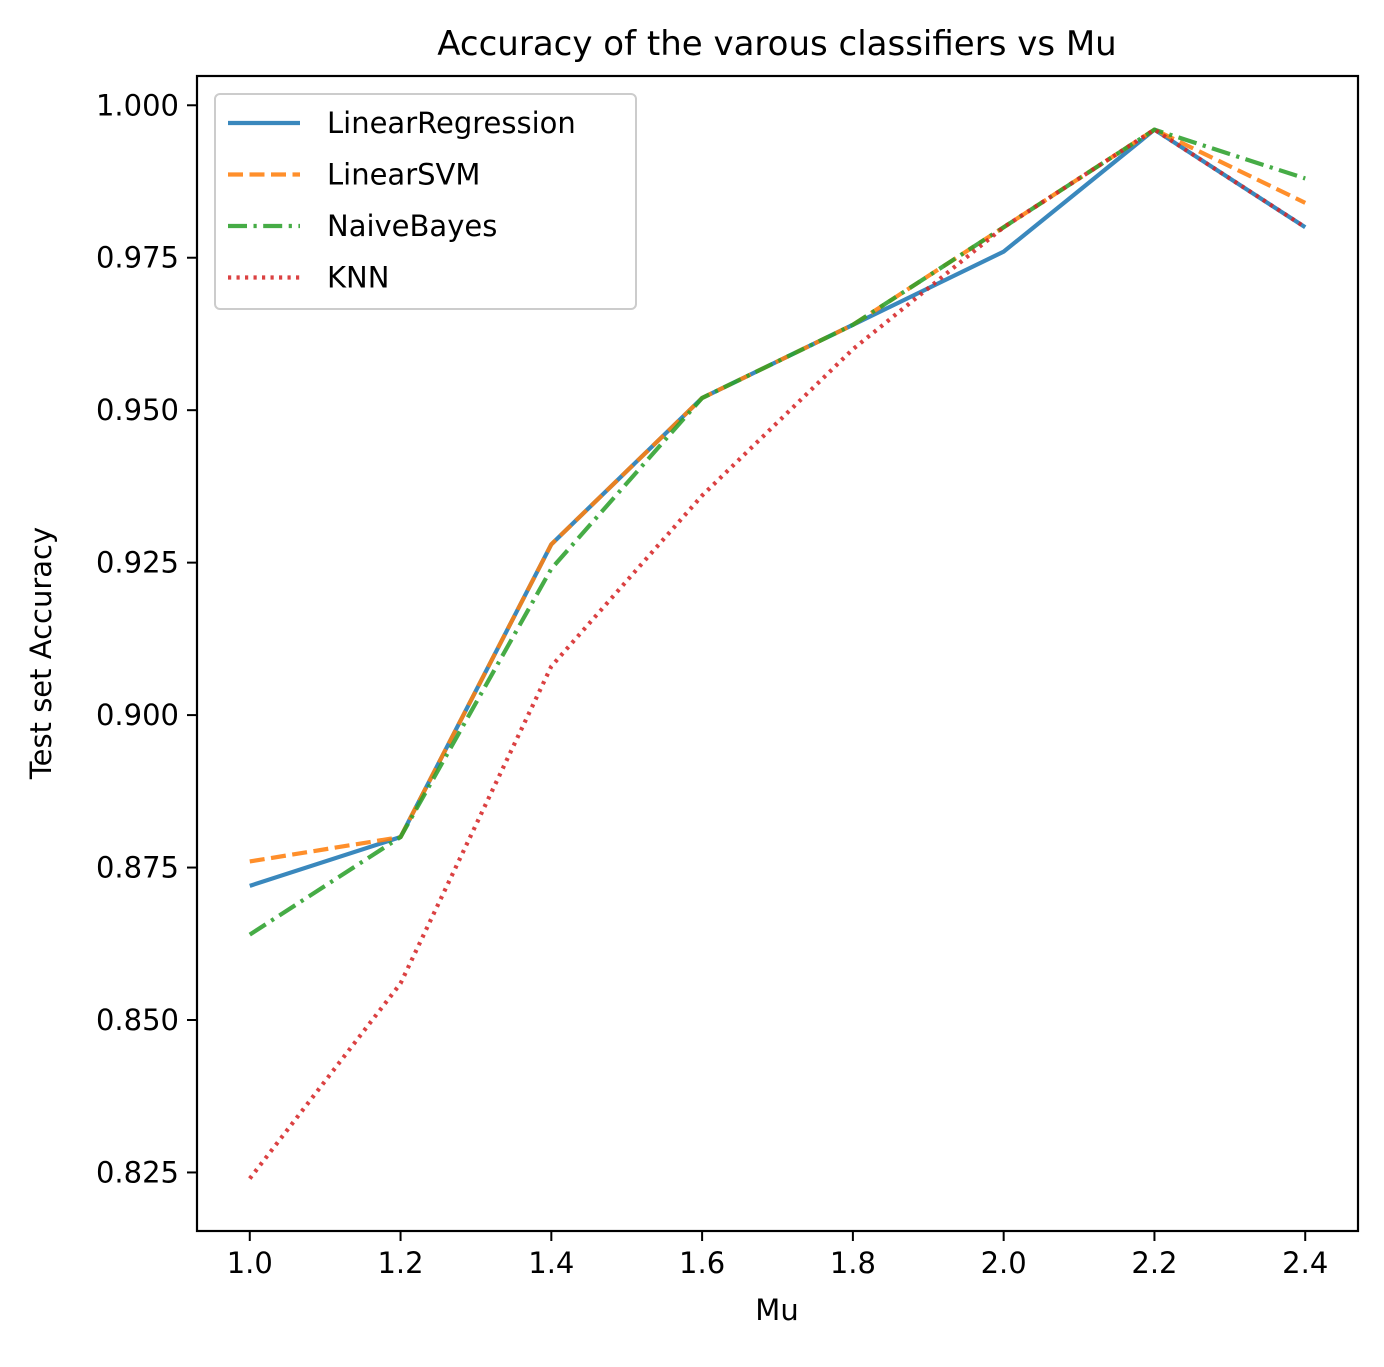 The image size is (1384, 1367). Describe the element at coordinates (137, 715) in the screenshot. I see `y-tick-label: 0.900` at that location.